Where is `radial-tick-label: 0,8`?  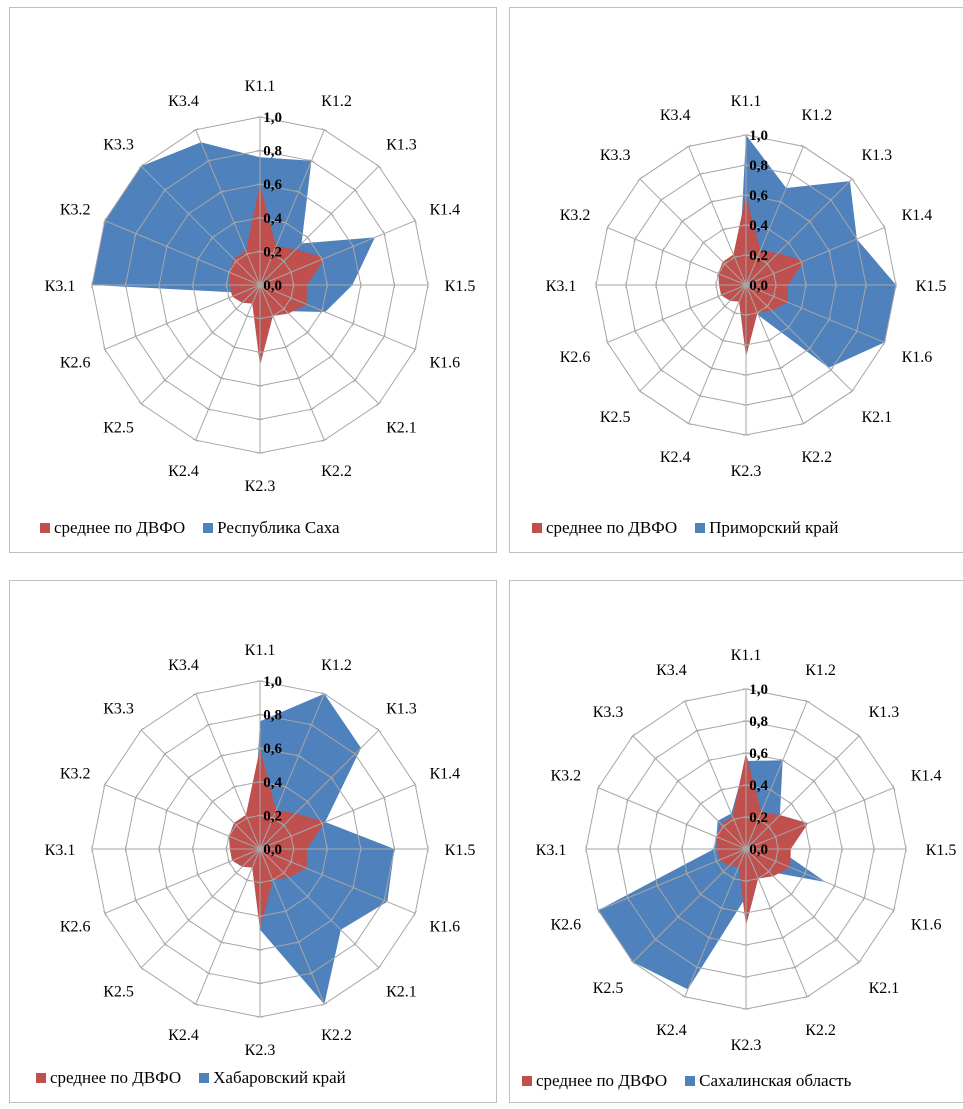
radial-tick-label: 0,8 is located at coordinates (272, 716).